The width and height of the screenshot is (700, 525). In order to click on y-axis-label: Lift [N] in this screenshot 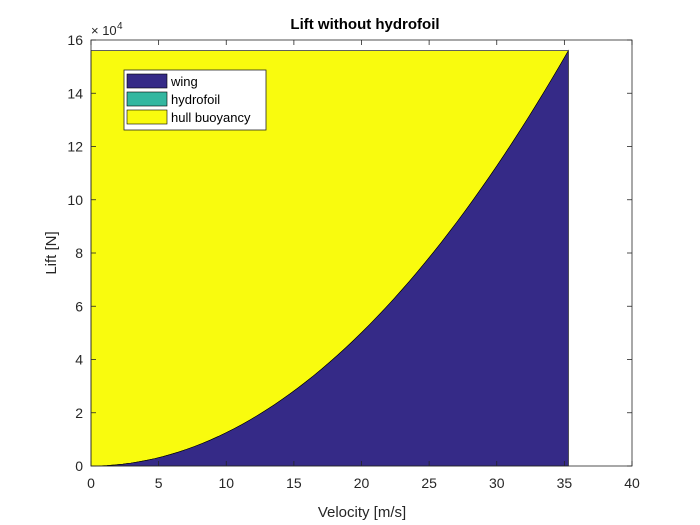, I will do `click(51, 252)`.